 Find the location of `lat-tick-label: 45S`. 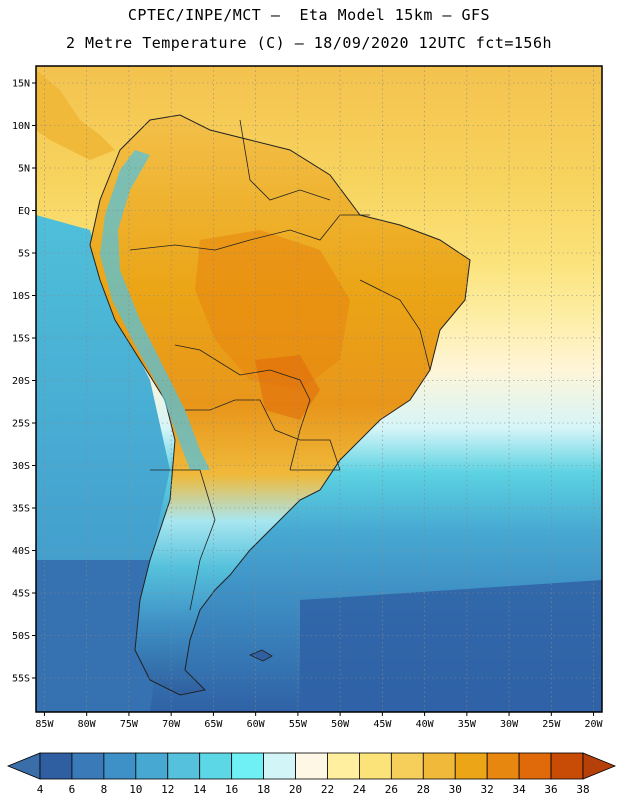

lat-tick-label: 45S is located at coordinates (21, 594).